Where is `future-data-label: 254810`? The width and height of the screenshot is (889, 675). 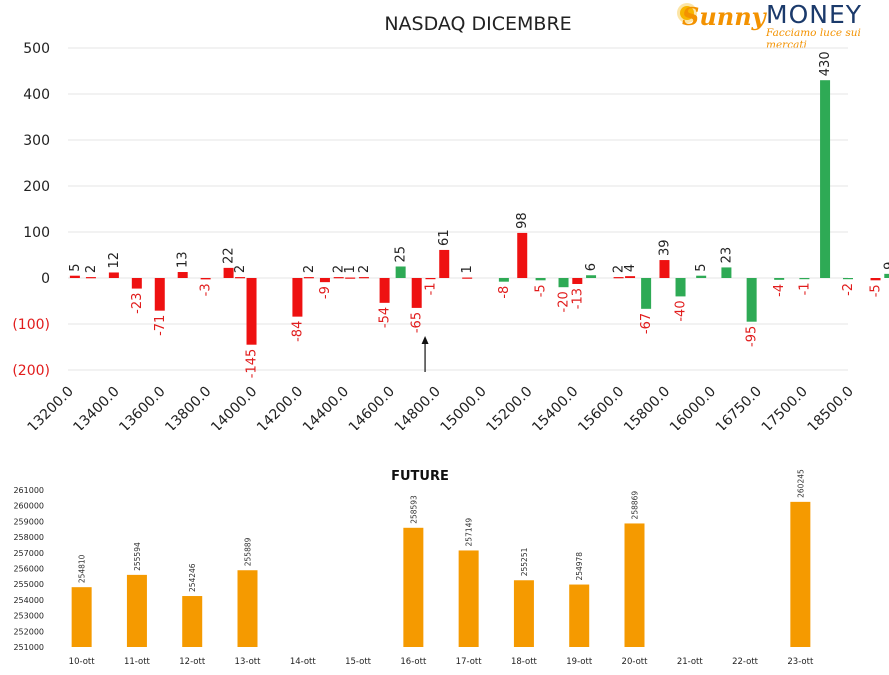
future-data-label: 254810 is located at coordinates (82, 568).